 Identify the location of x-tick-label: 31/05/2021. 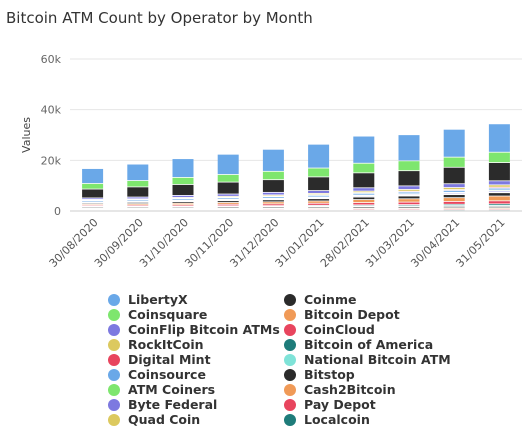
(480, 243).